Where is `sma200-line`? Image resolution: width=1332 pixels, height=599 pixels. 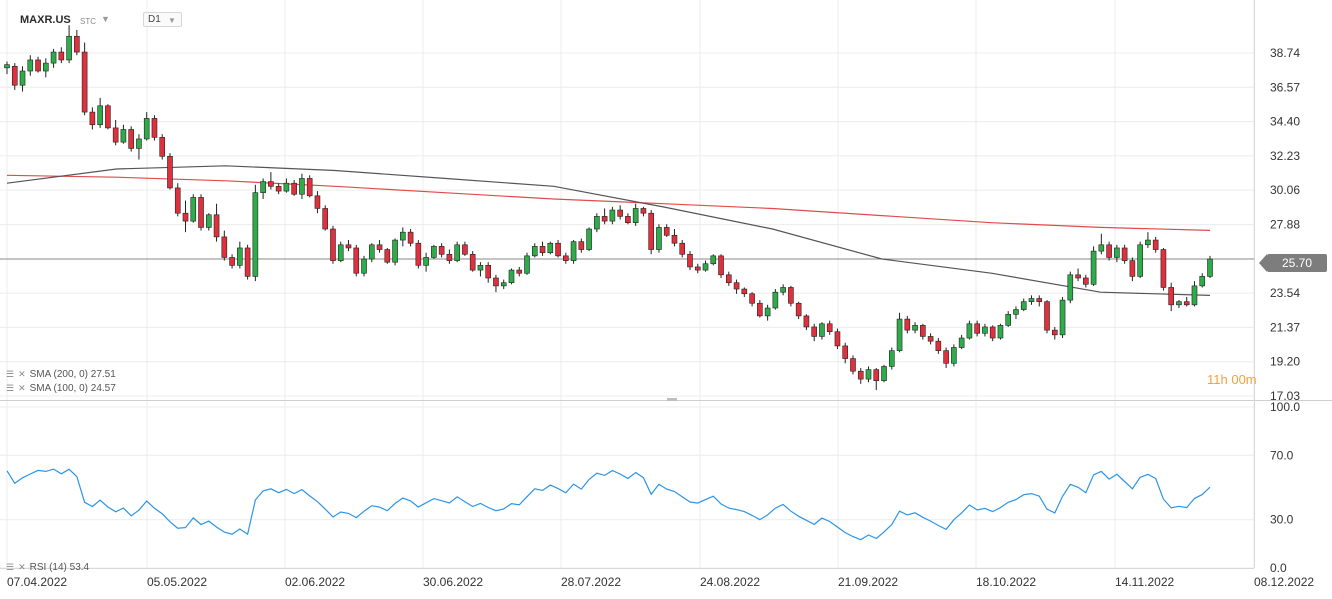 sma200-line is located at coordinates (608, 202).